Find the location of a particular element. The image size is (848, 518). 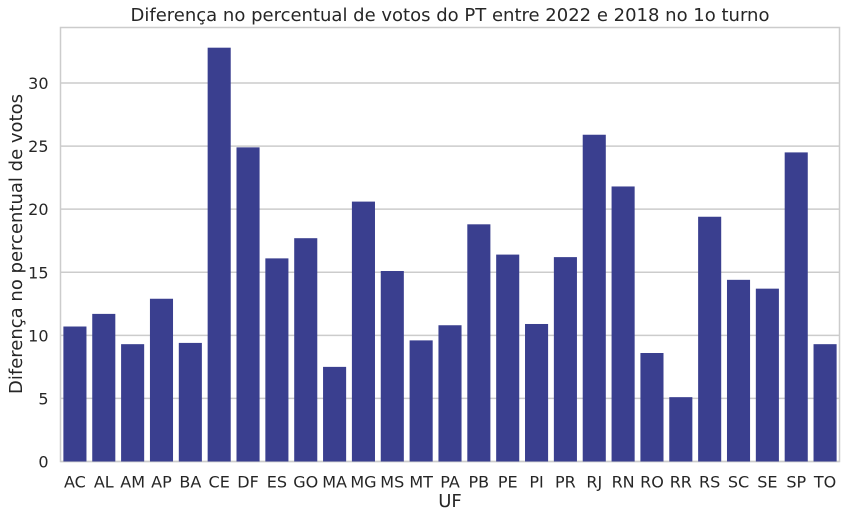

y-tick-label: 30 is located at coordinates (38, 83).